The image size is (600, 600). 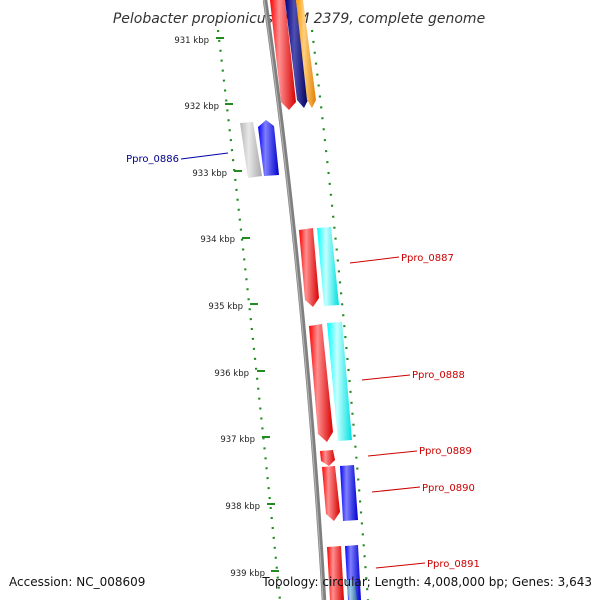 What do you see at coordinates (427, 258) in the screenshot?
I see `gene-ppro-0887-label: Ppro_0887` at bounding box center [427, 258].